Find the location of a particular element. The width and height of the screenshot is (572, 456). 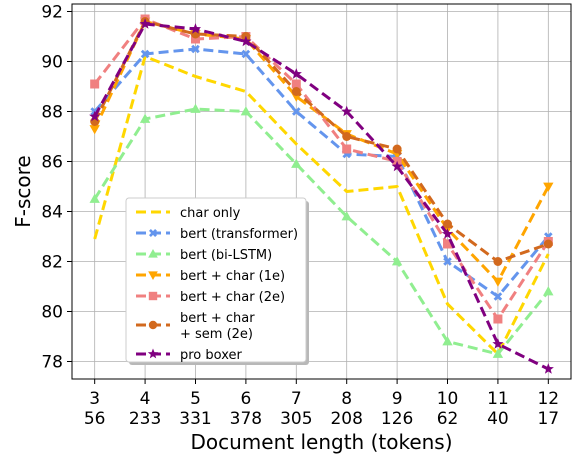

legend-item: bert (transformer) is located at coordinates (217, 234).